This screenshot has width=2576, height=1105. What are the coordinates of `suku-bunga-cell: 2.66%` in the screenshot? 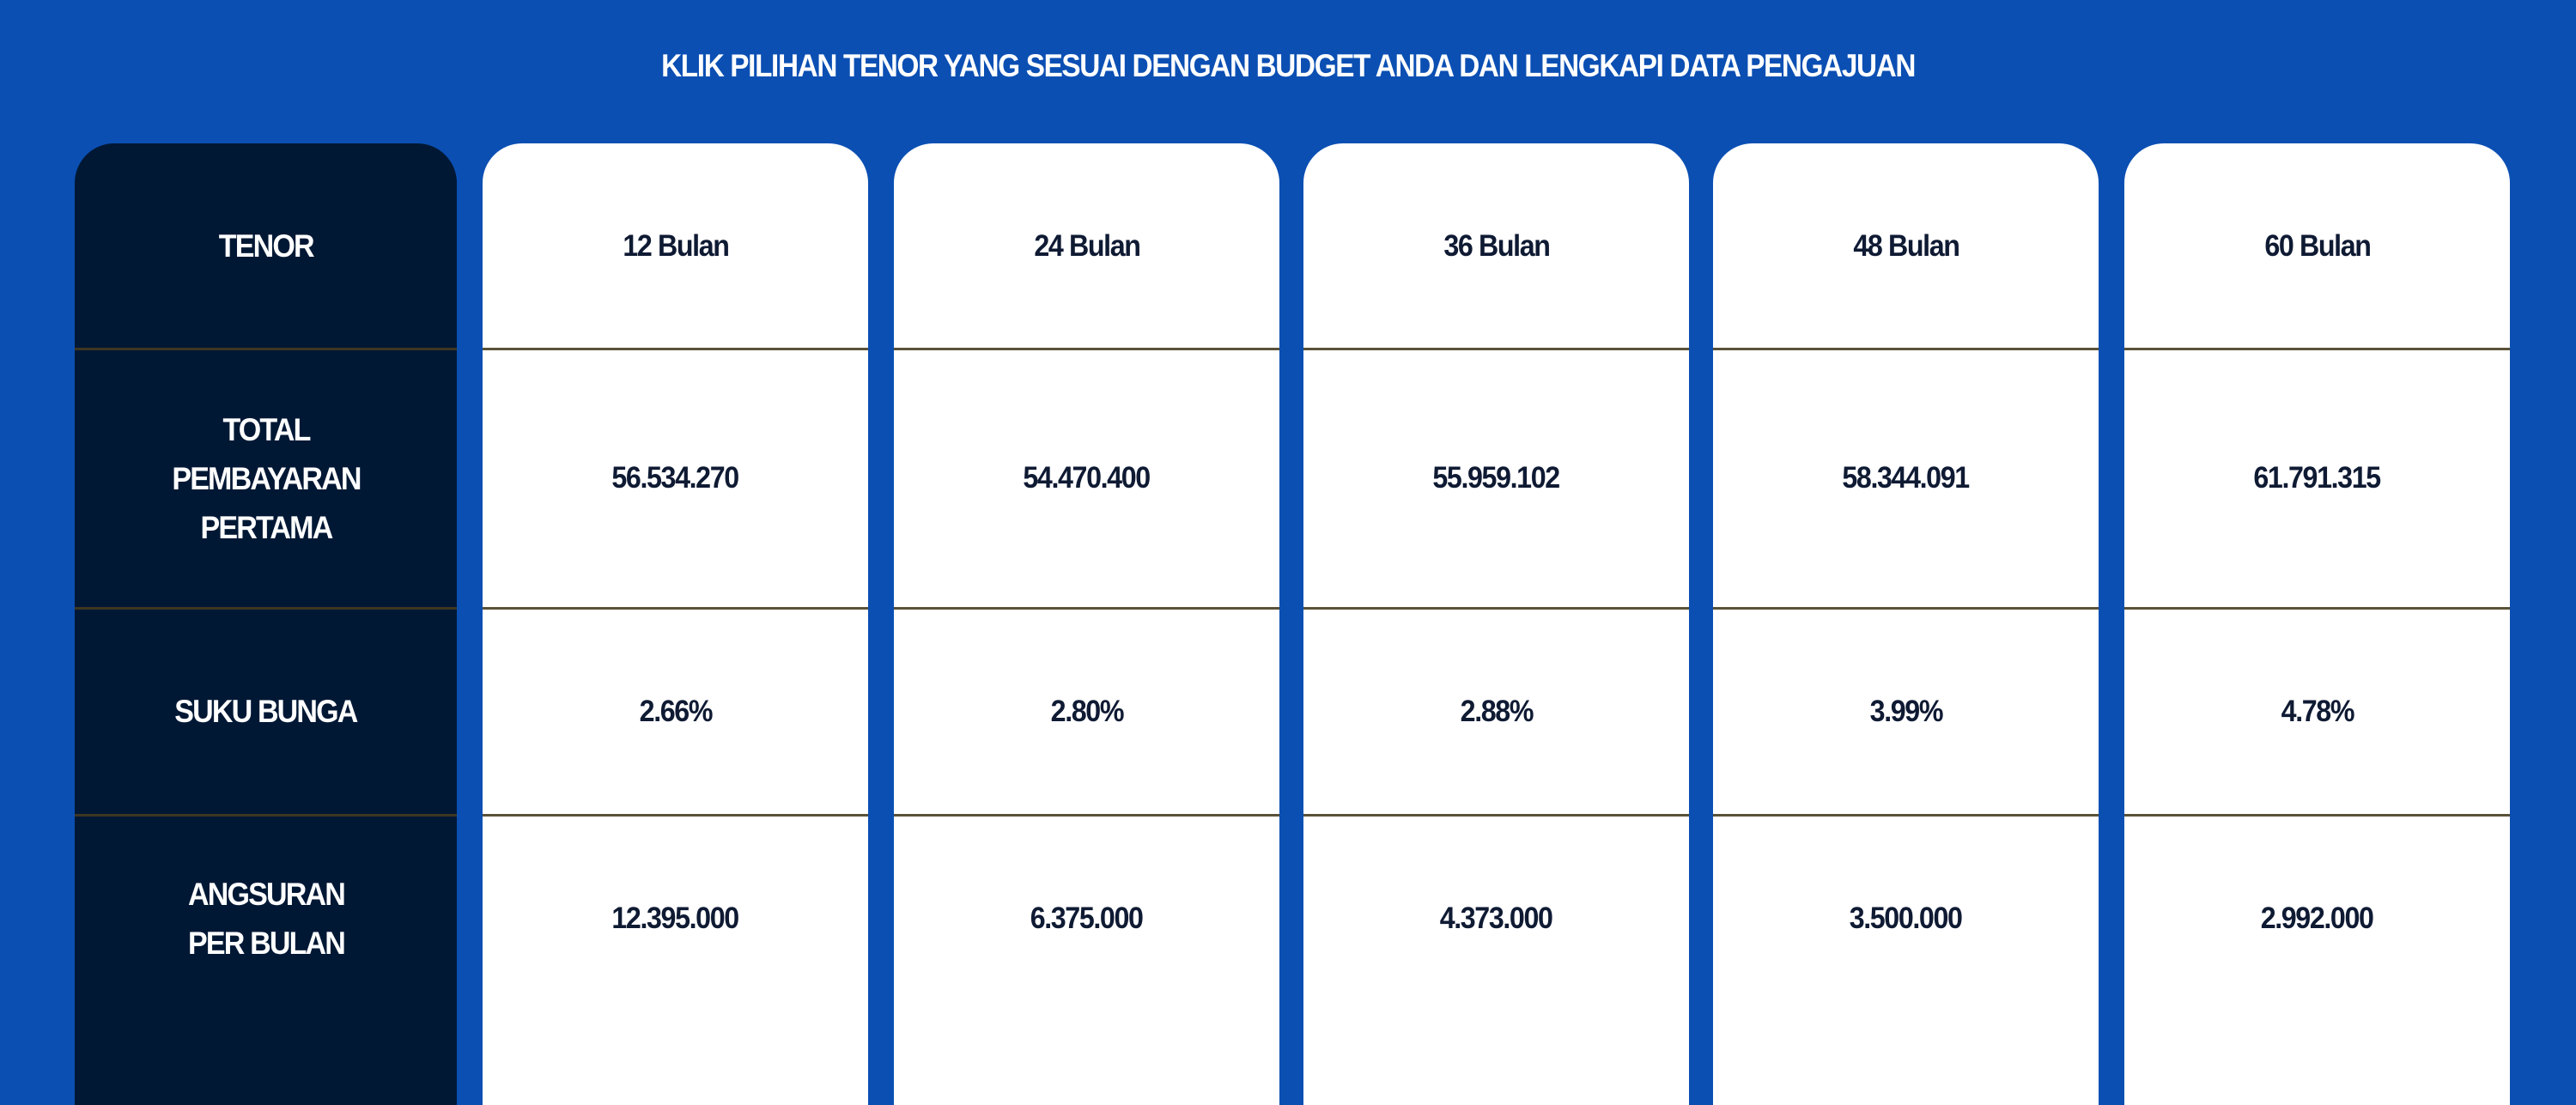 It's located at (675, 711).